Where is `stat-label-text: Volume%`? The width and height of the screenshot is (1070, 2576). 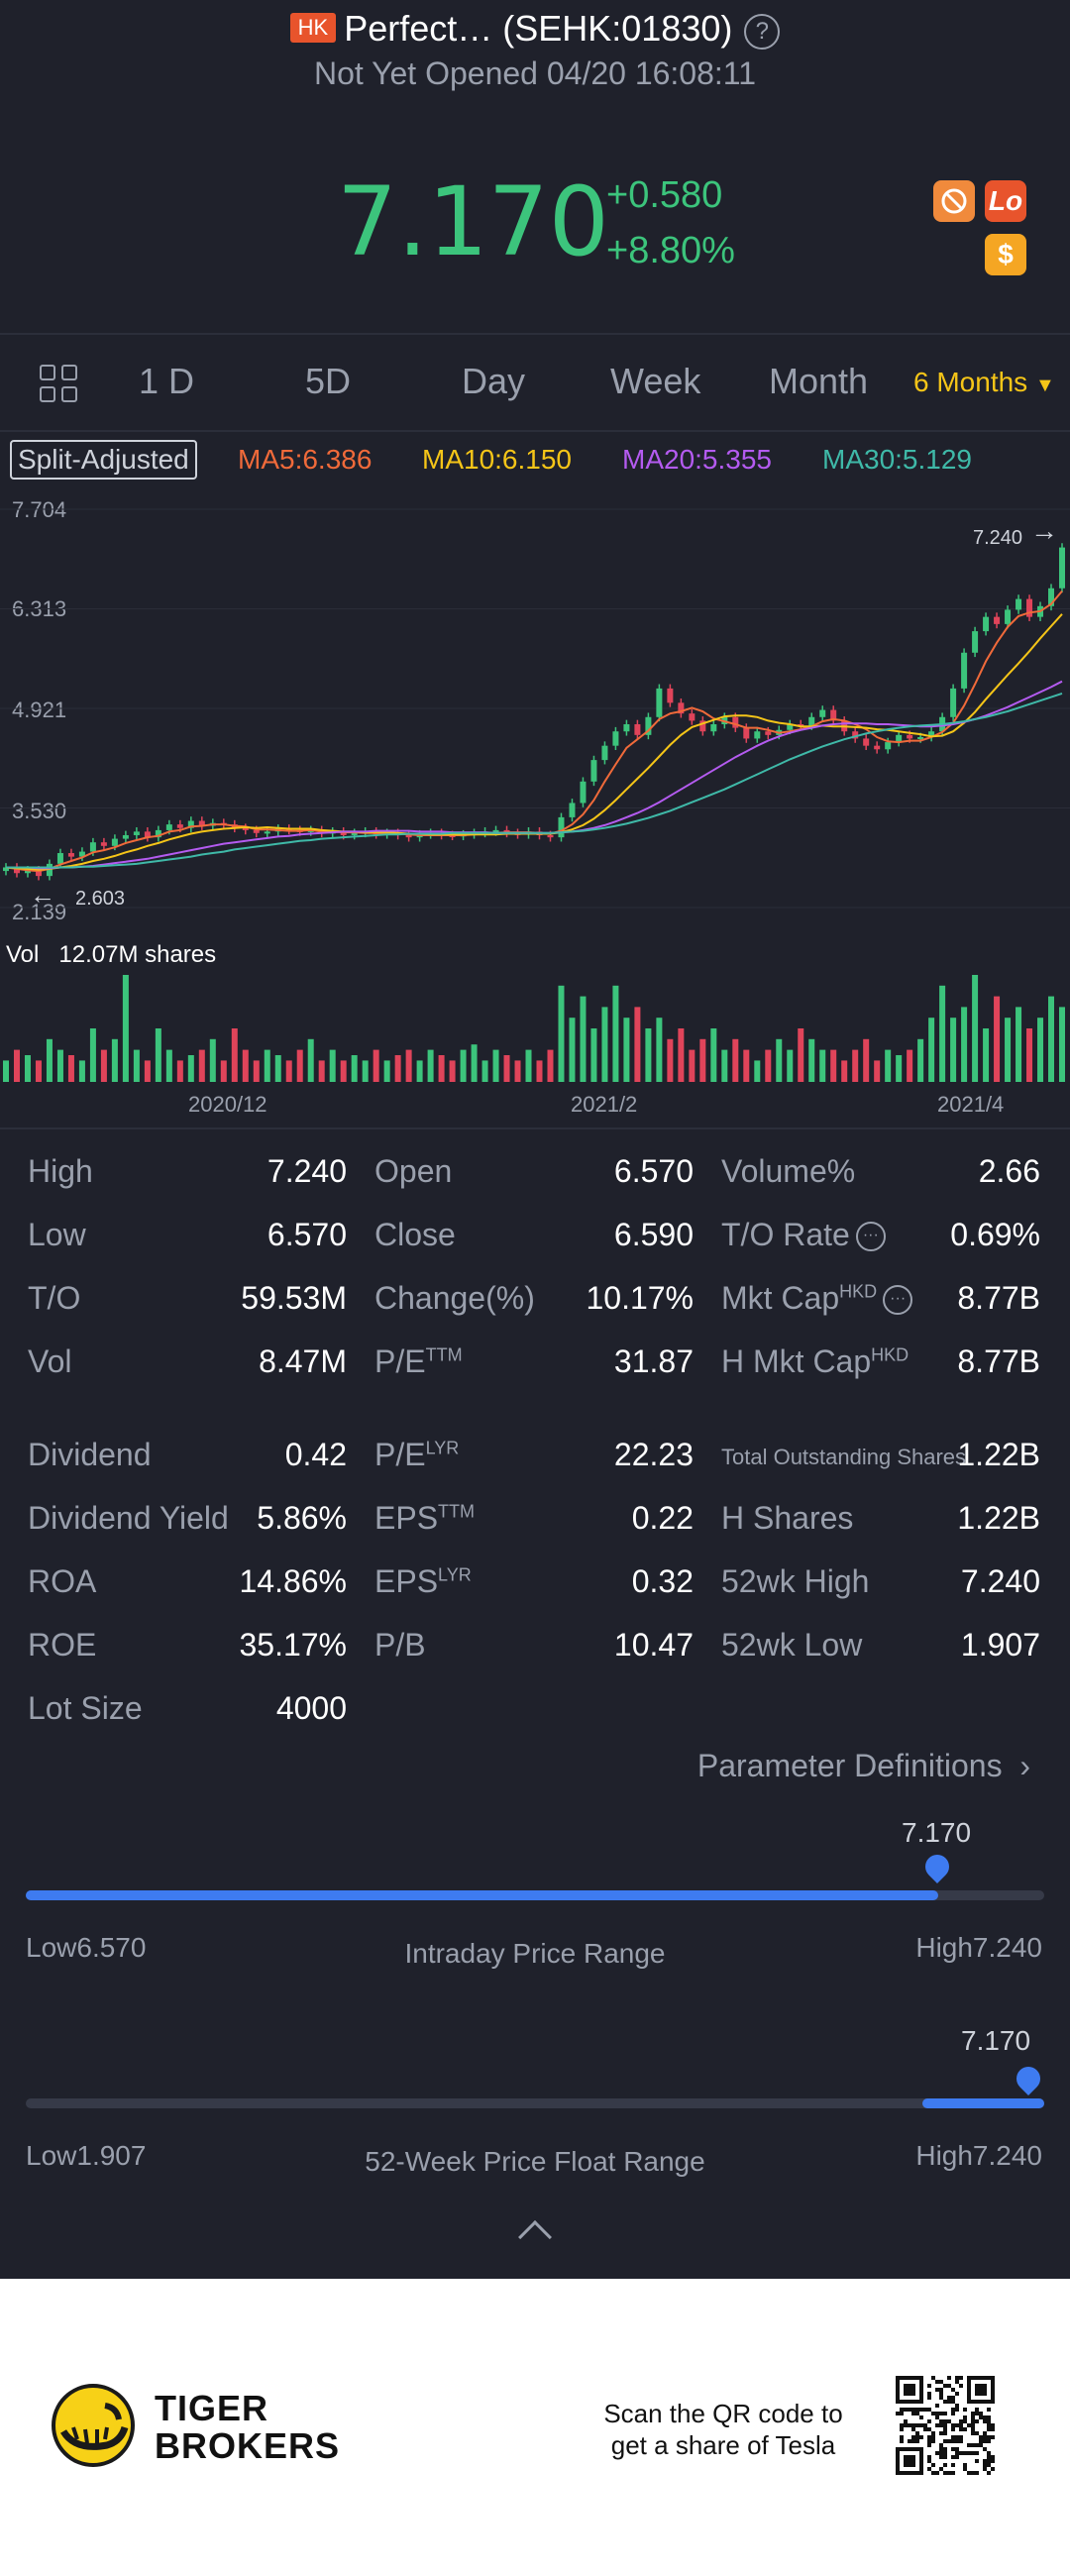
stat-label-text: Volume% is located at coordinates (788, 1171).